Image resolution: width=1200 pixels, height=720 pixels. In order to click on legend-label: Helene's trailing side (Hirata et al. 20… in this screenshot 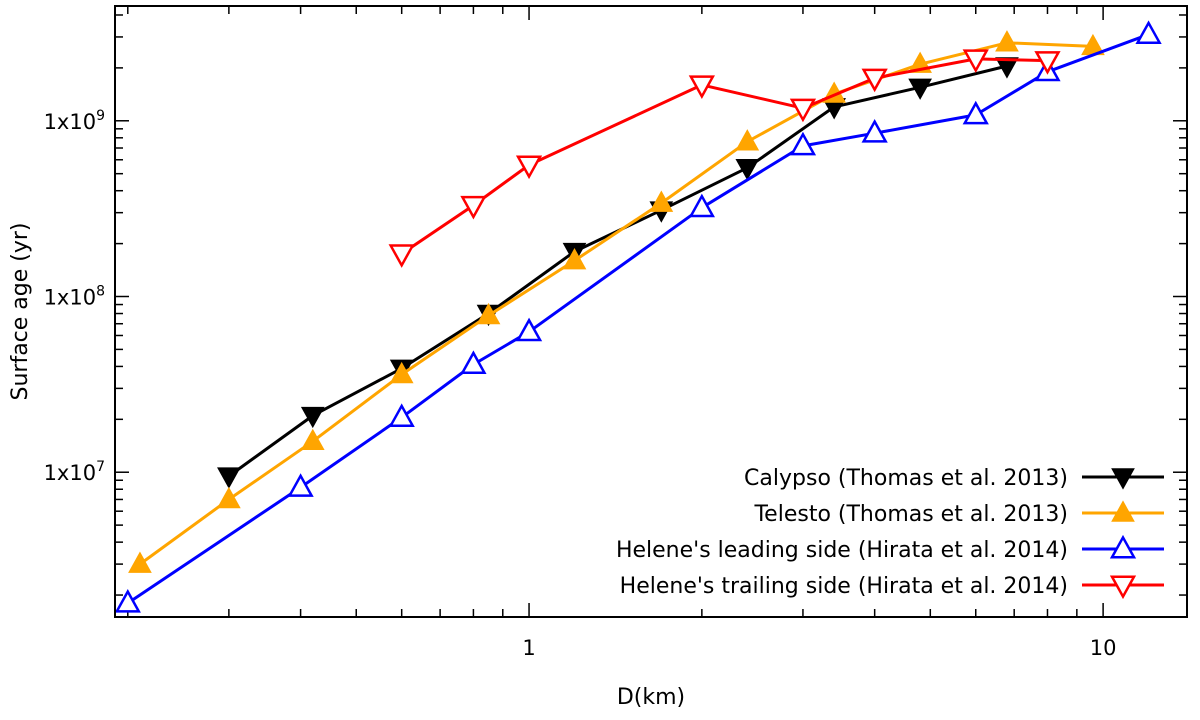, I will do `click(844, 586)`.